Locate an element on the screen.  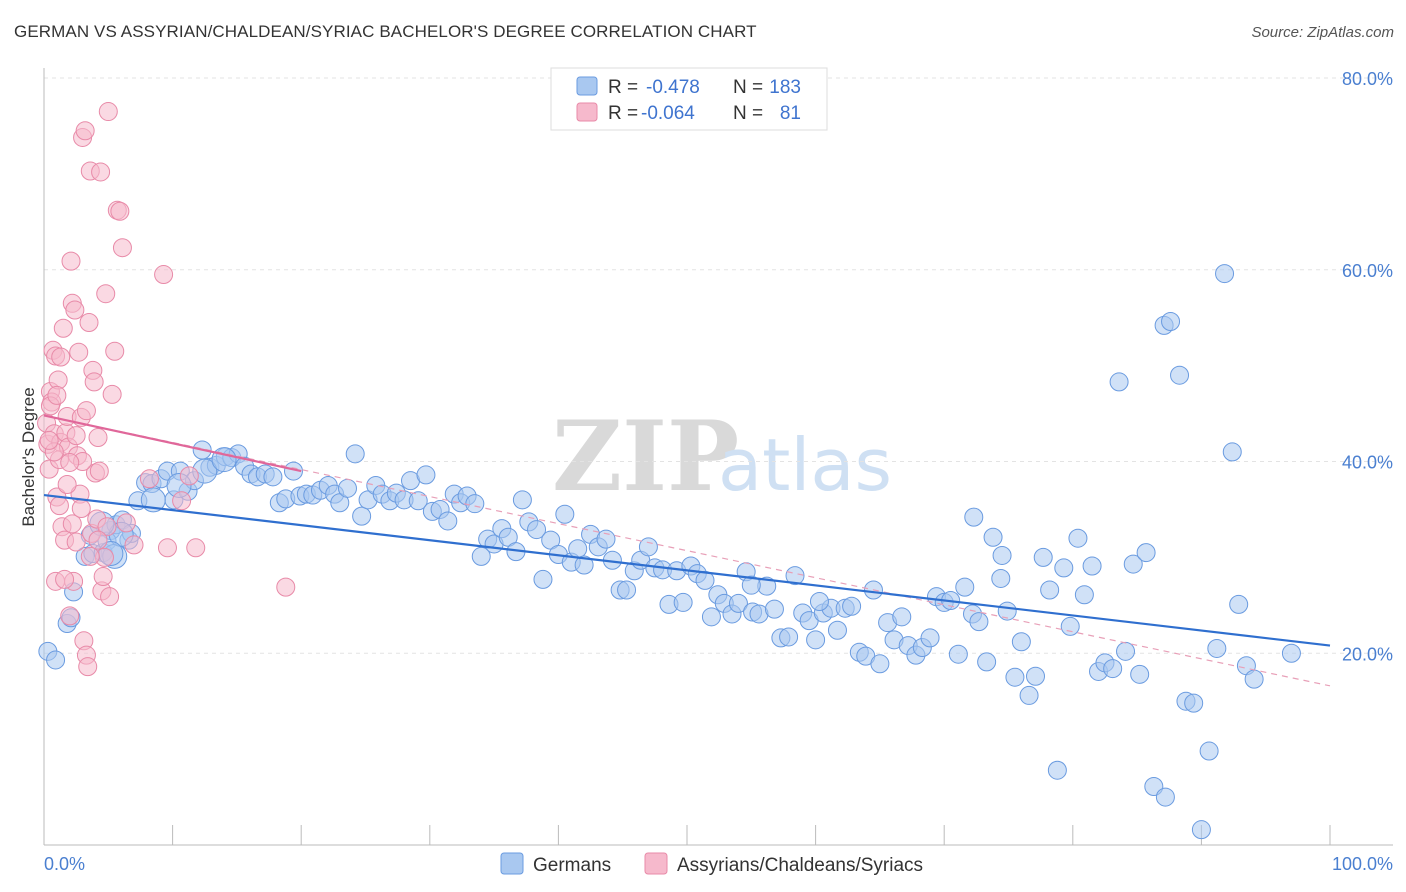
legend-swatch-germans is located at coordinates (587, 86).